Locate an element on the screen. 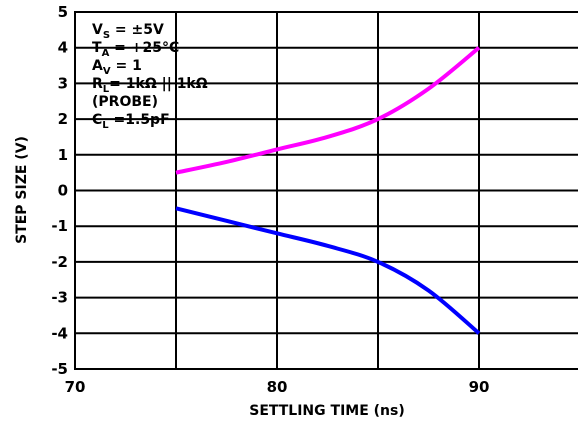  y-tick-label: -3 is located at coordinates (59, 298).